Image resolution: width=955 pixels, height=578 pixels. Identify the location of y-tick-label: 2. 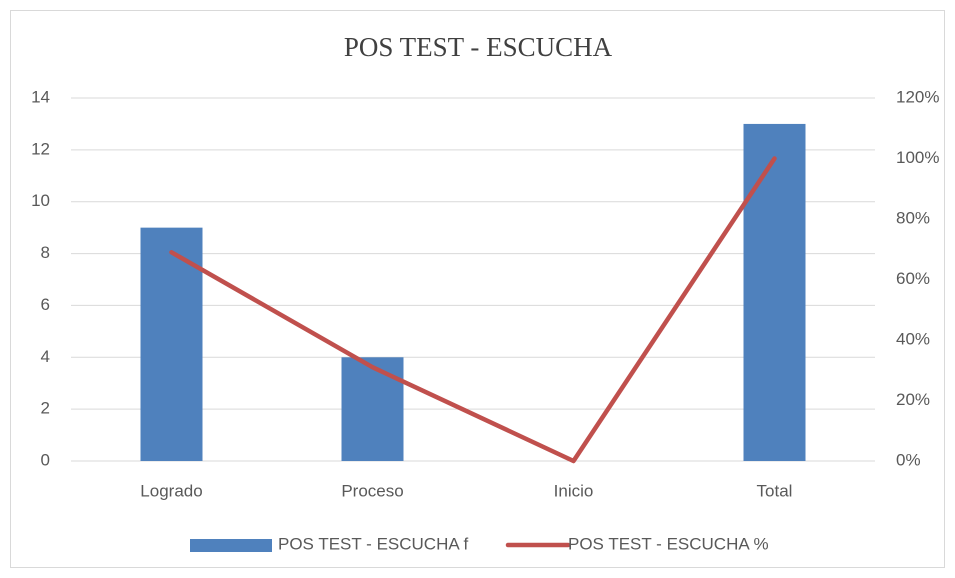
(45, 408).